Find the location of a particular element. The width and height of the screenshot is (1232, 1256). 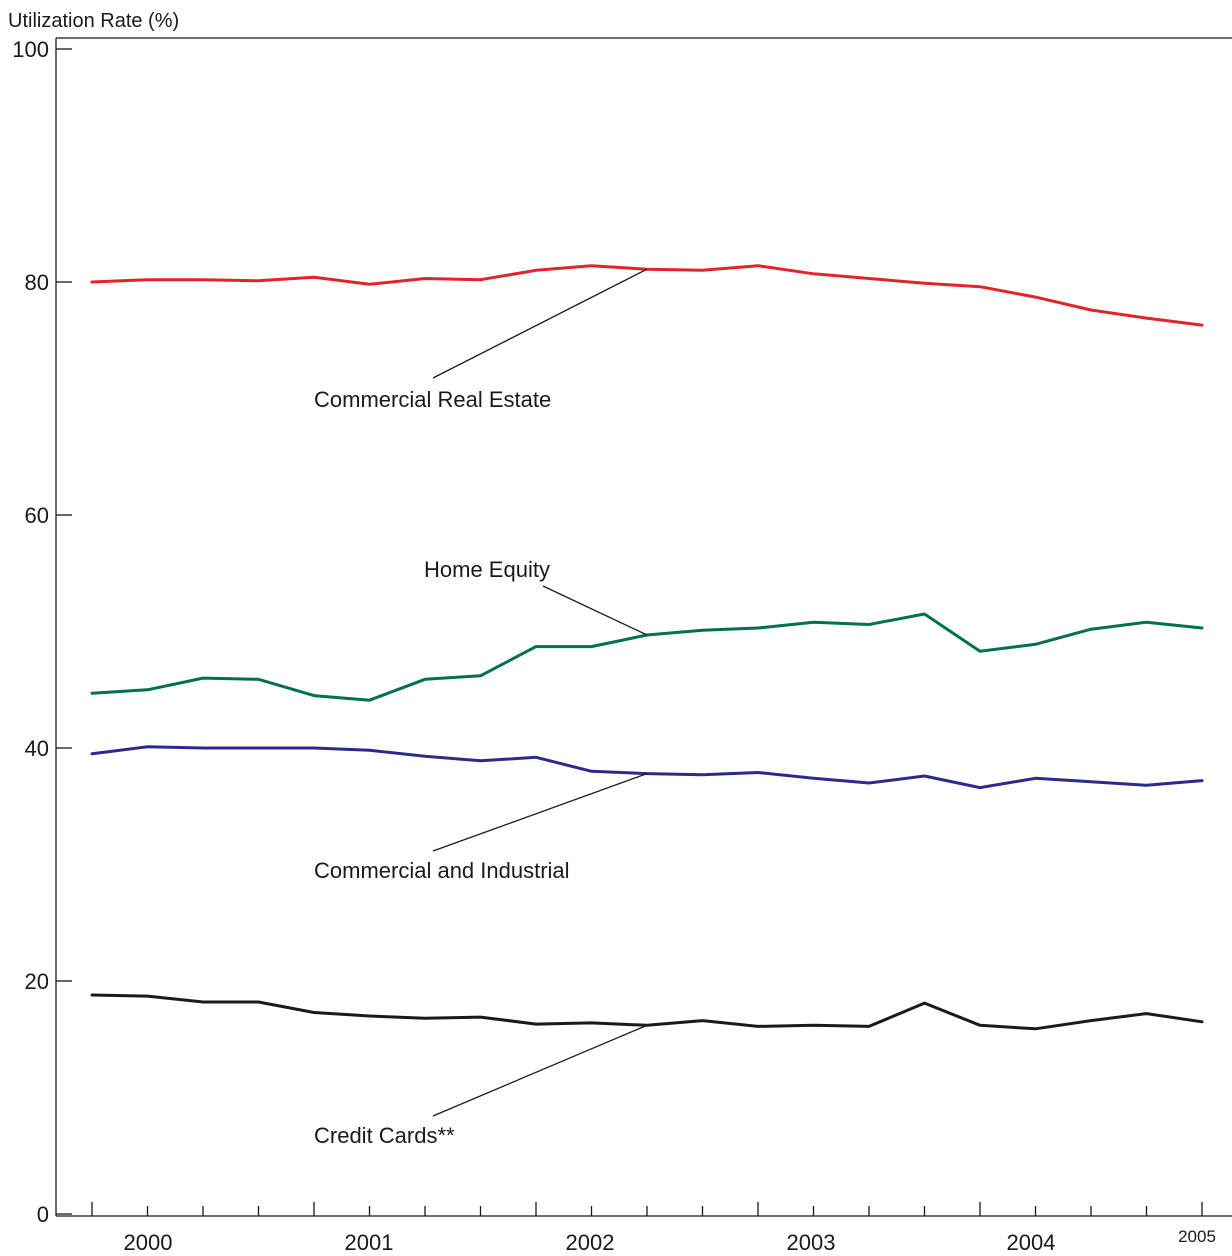

y-tick-label: 0 is located at coordinates (43, 1214).